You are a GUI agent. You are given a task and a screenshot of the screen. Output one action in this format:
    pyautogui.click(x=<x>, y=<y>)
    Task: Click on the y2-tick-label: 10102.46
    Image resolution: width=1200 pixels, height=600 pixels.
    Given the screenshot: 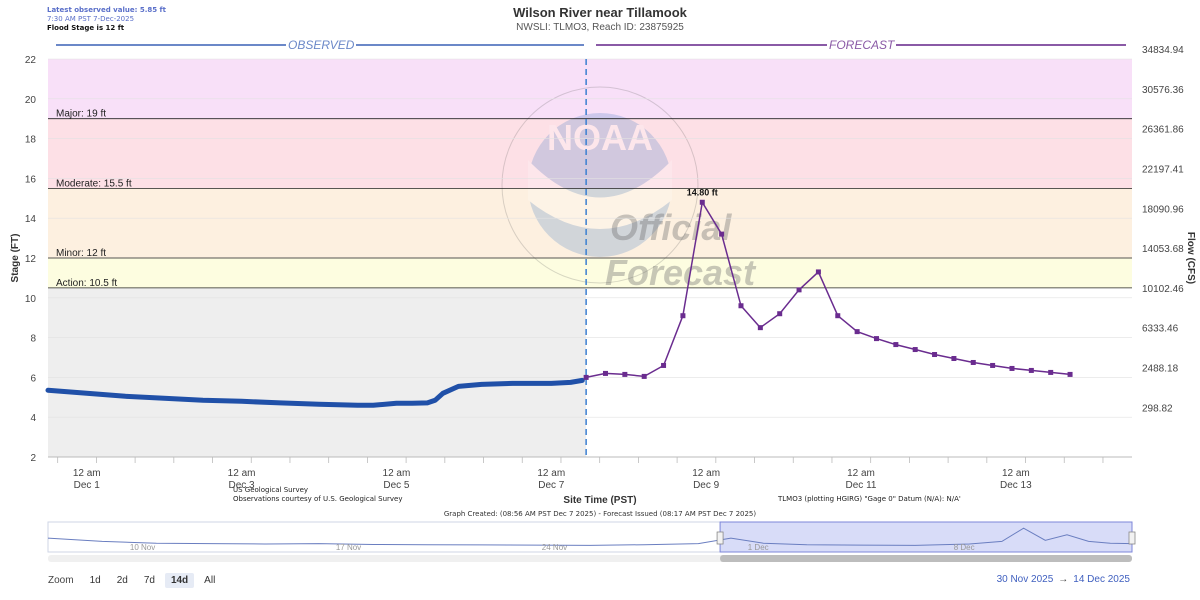 What is the action you would take?
    pyautogui.click(x=1163, y=289)
    